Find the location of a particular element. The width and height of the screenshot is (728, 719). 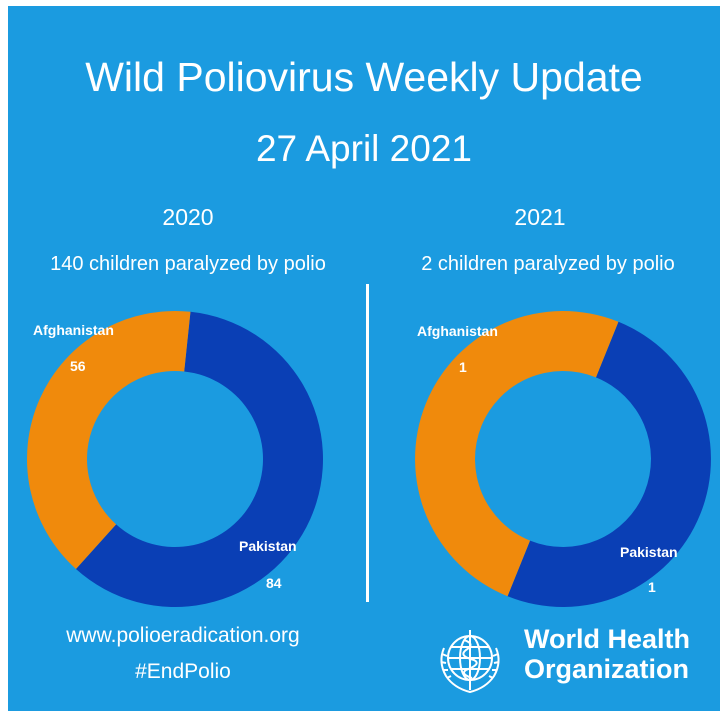

slice-2021-afghanistan is located at coordinates (517, 454).